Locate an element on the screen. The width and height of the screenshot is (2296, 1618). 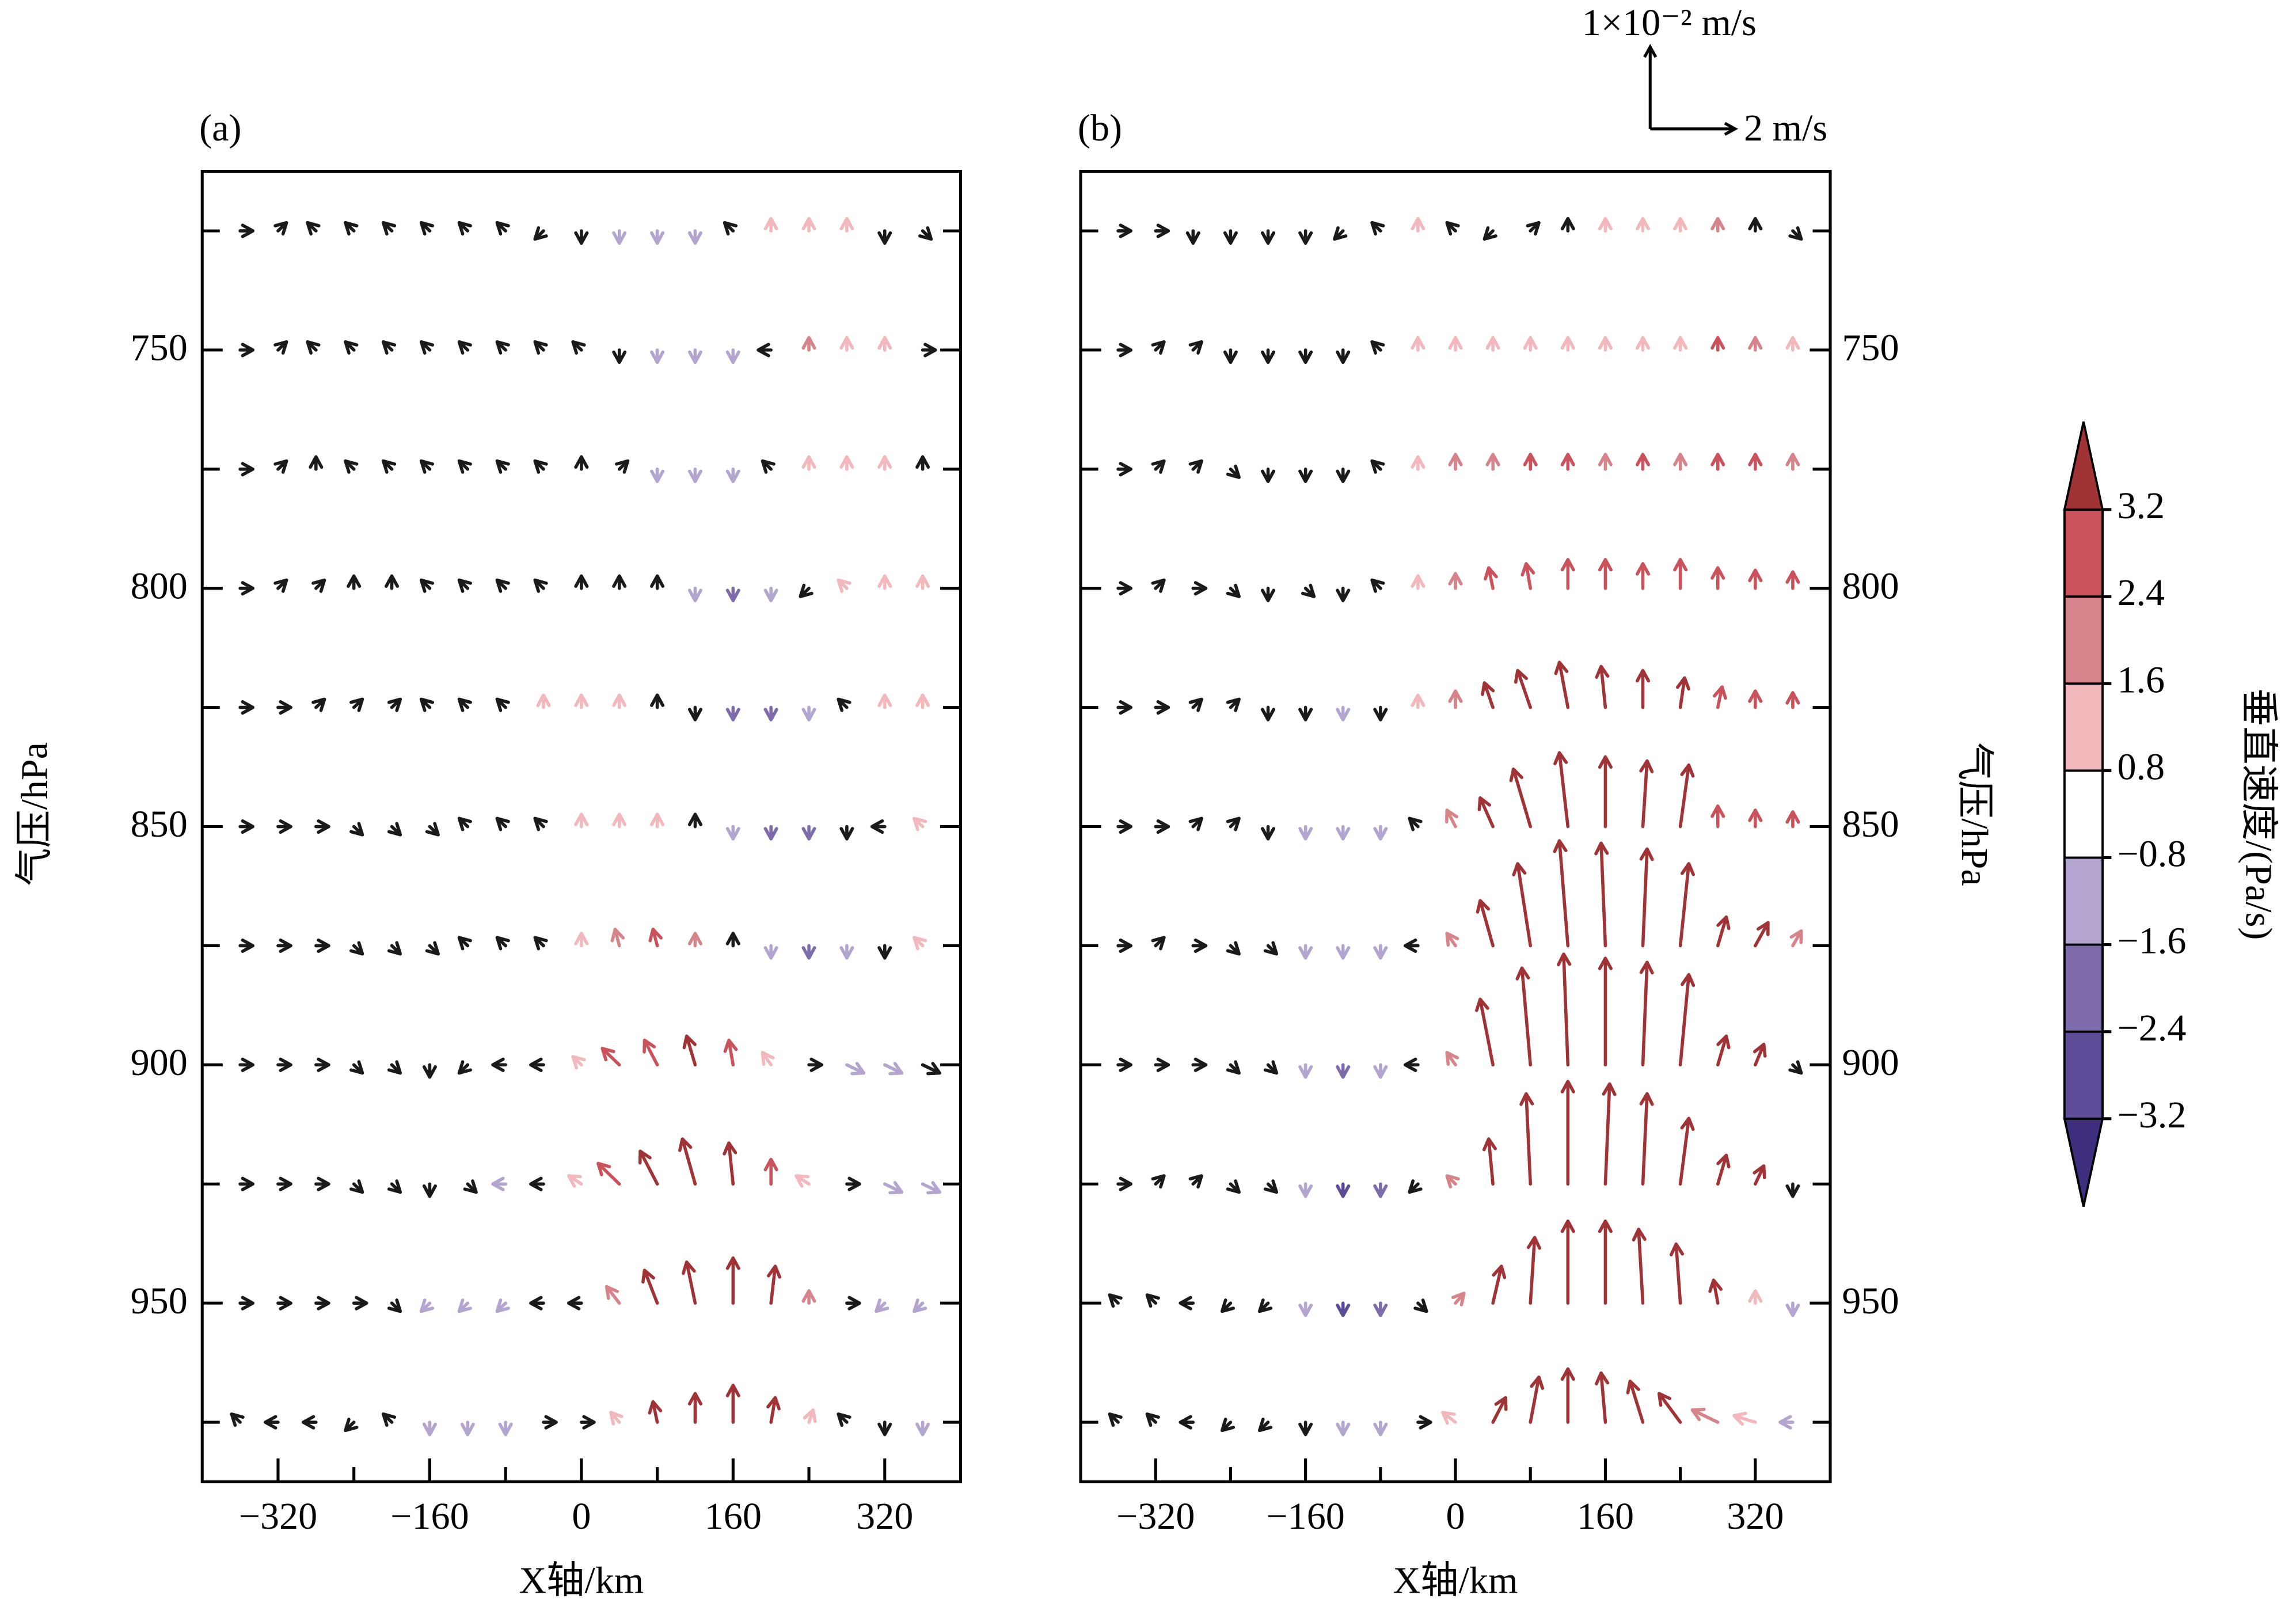
reference-label-w: 1×10⁻² m/s is located at coordinates (1669, 23).